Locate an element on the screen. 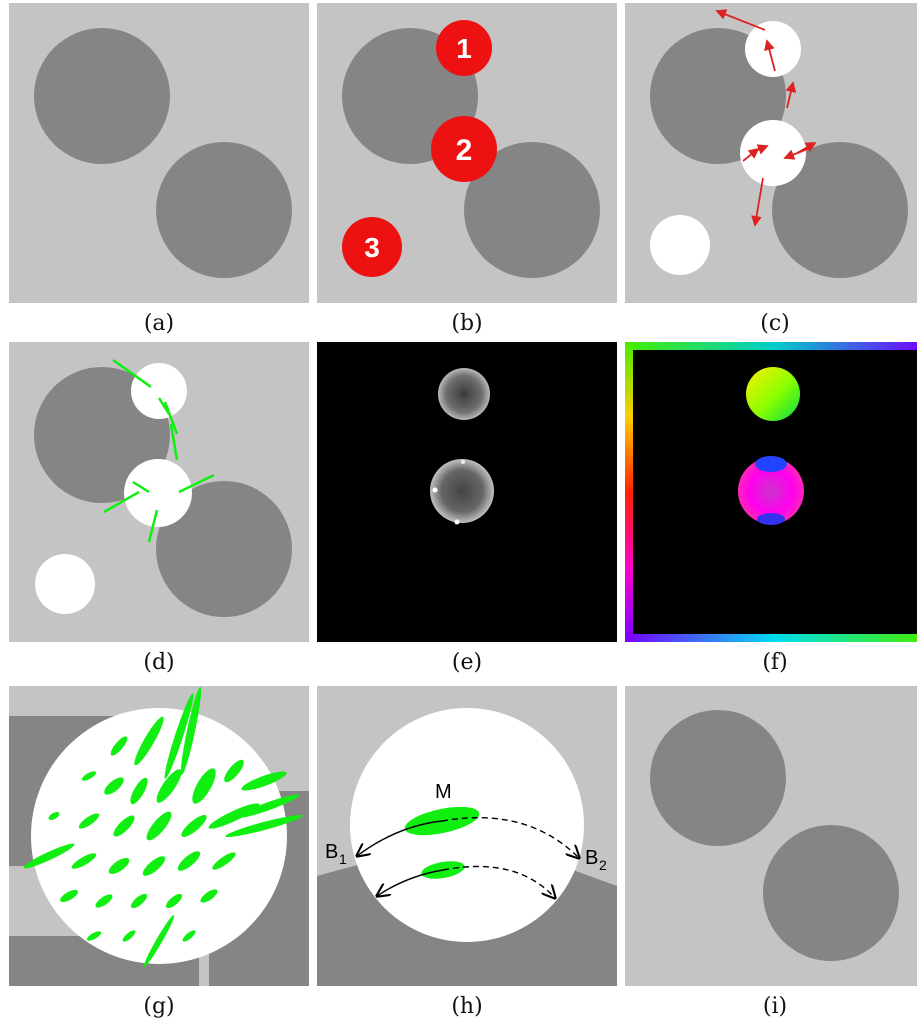 The height and width of the screenshot is (1026, 917). panel-i is located at coordinates (771, 836).